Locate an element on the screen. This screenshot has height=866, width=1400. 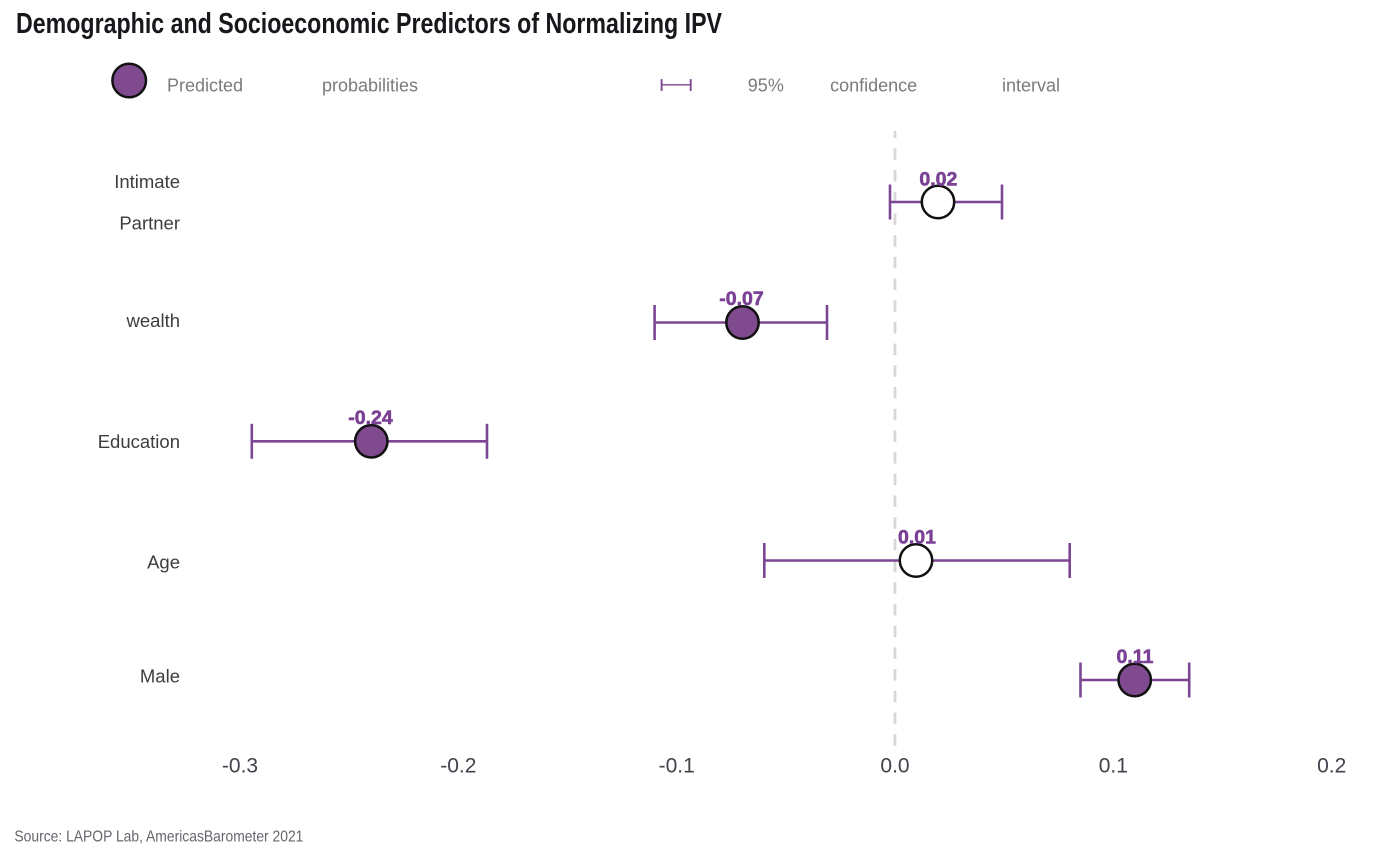
svg-text: probabilities is located at coordinates (370, 86).